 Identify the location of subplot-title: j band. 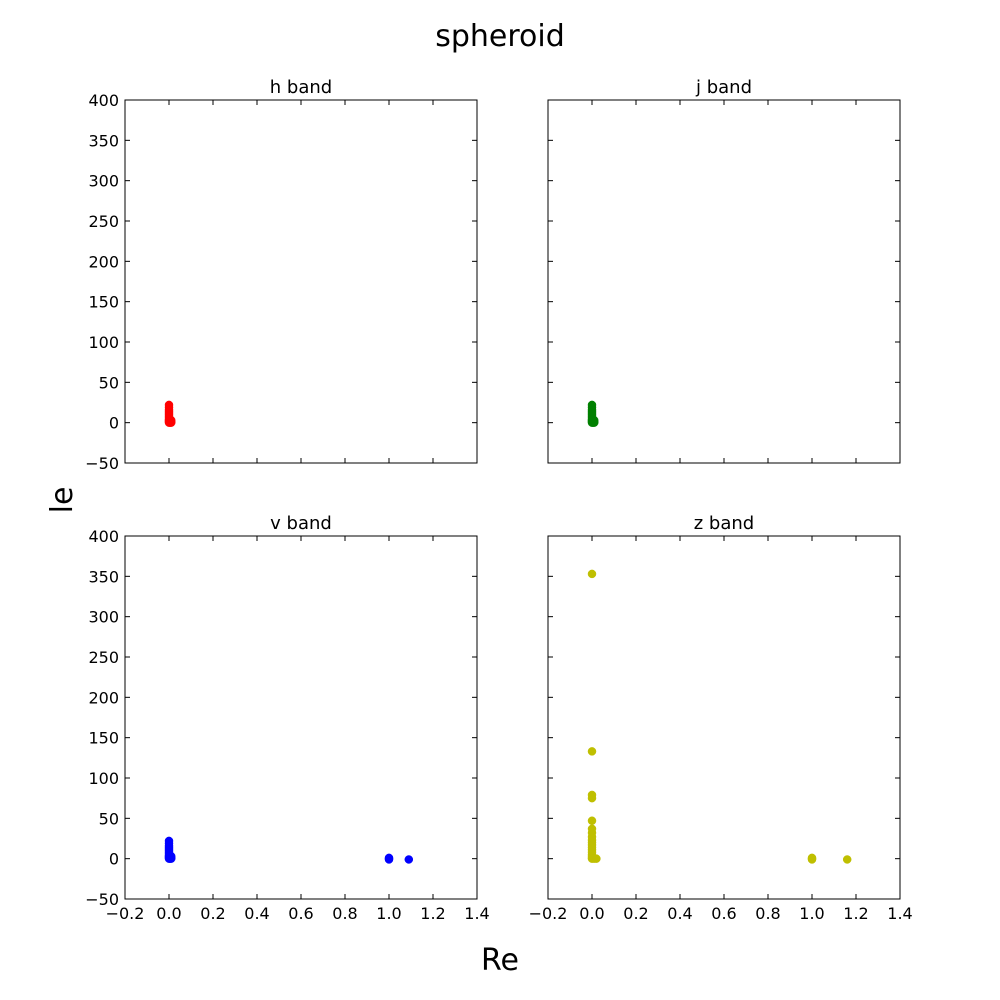
(723, 87).